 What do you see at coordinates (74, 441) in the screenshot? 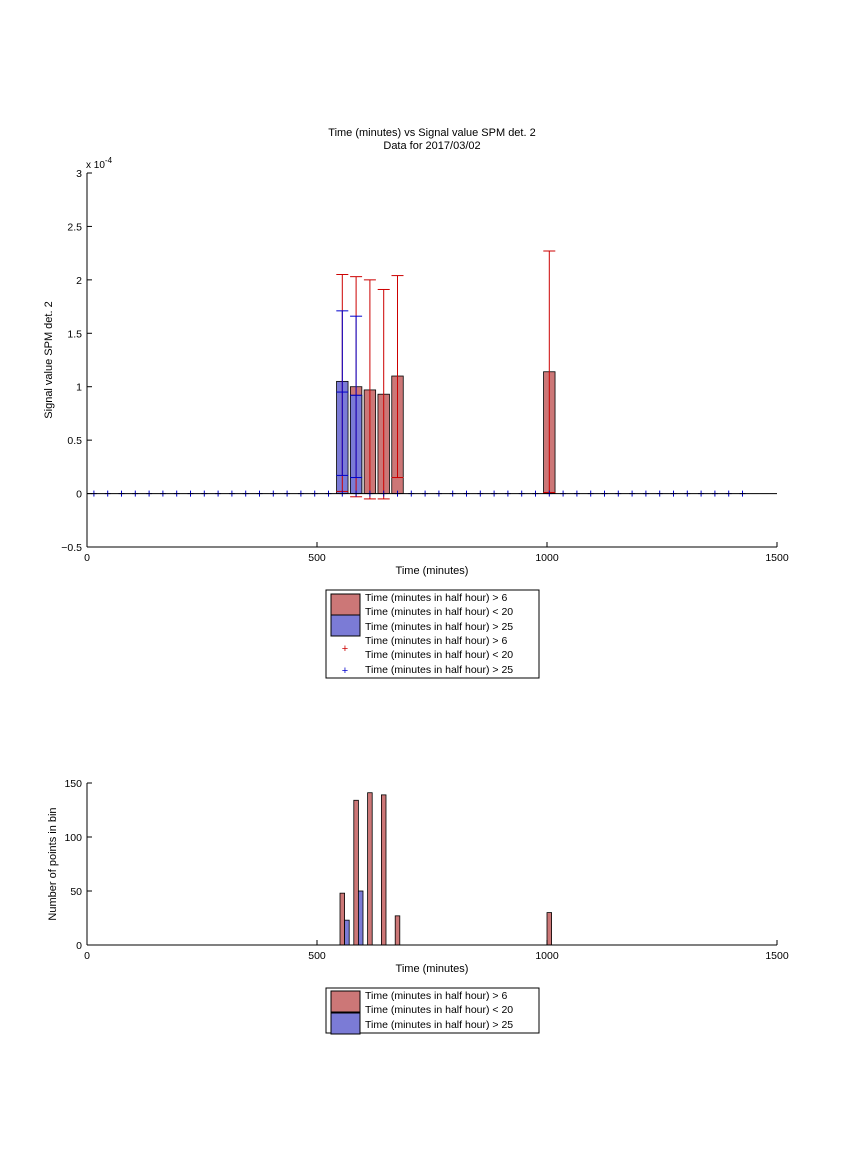
I see `y-tick-label: 0.5` at bounding box center [74, 441].